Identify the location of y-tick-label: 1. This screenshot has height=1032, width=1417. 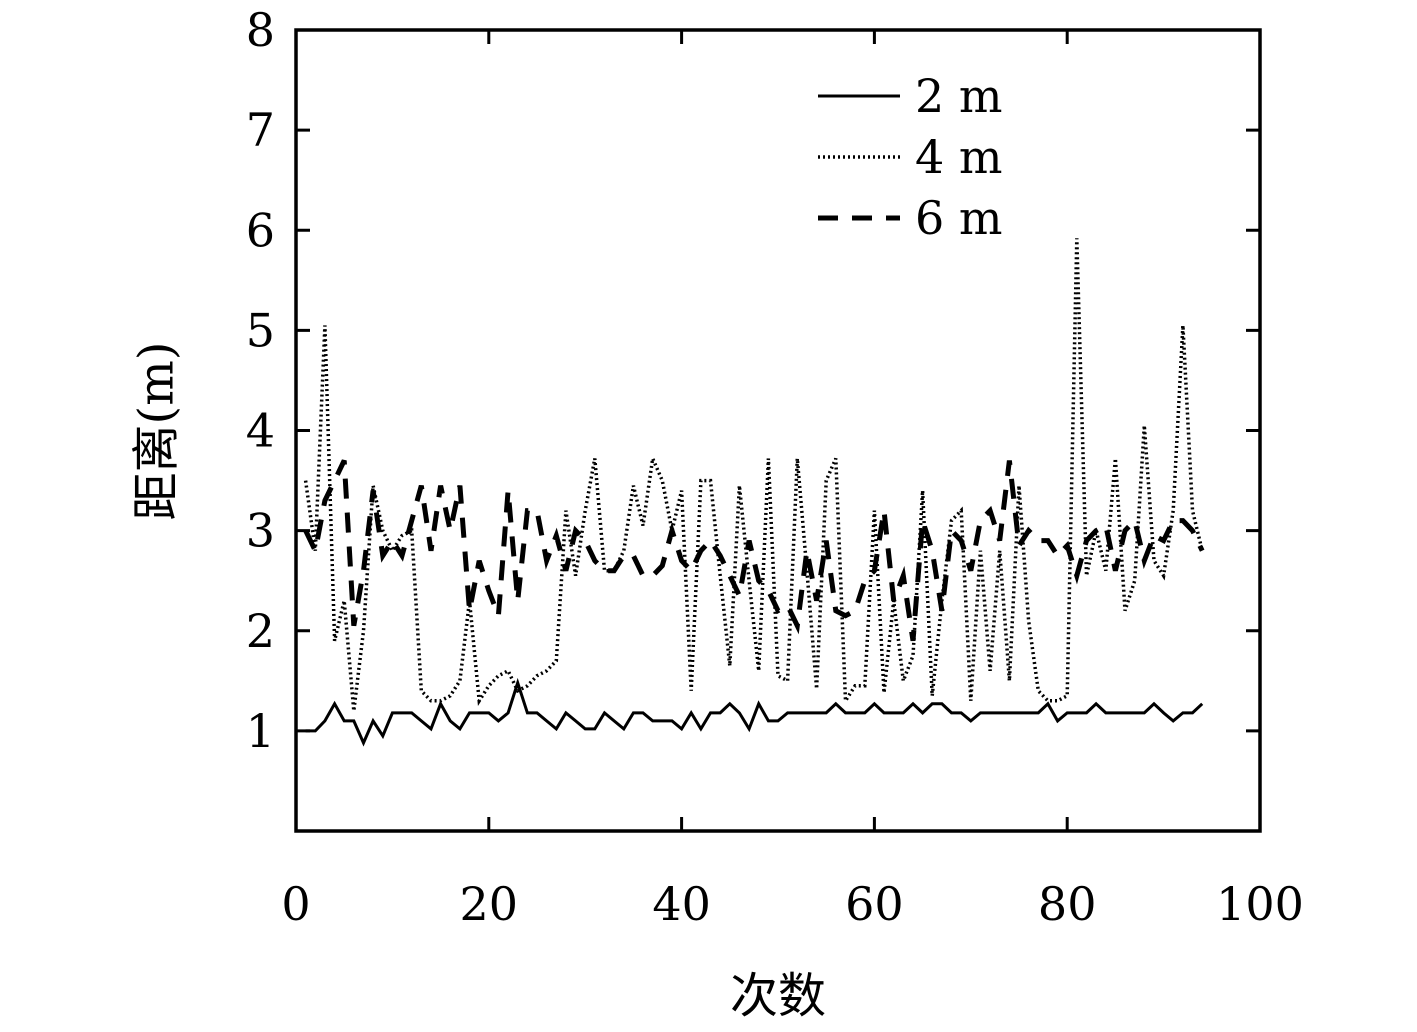
(260, 731).